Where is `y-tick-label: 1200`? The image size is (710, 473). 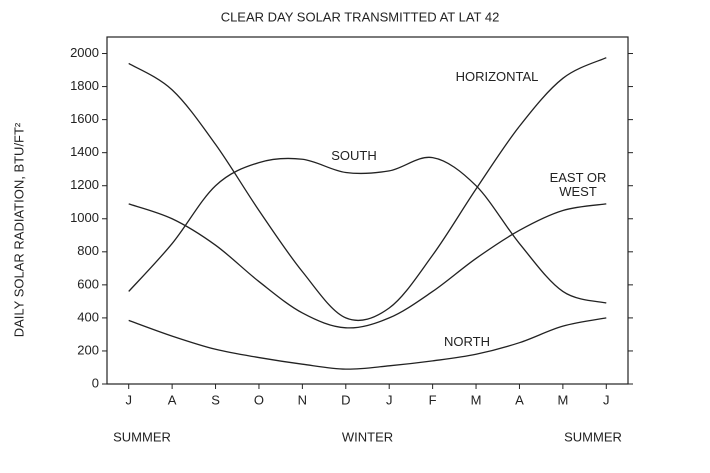 y-tick-label: 1200 is located at coordinates (84, 184).